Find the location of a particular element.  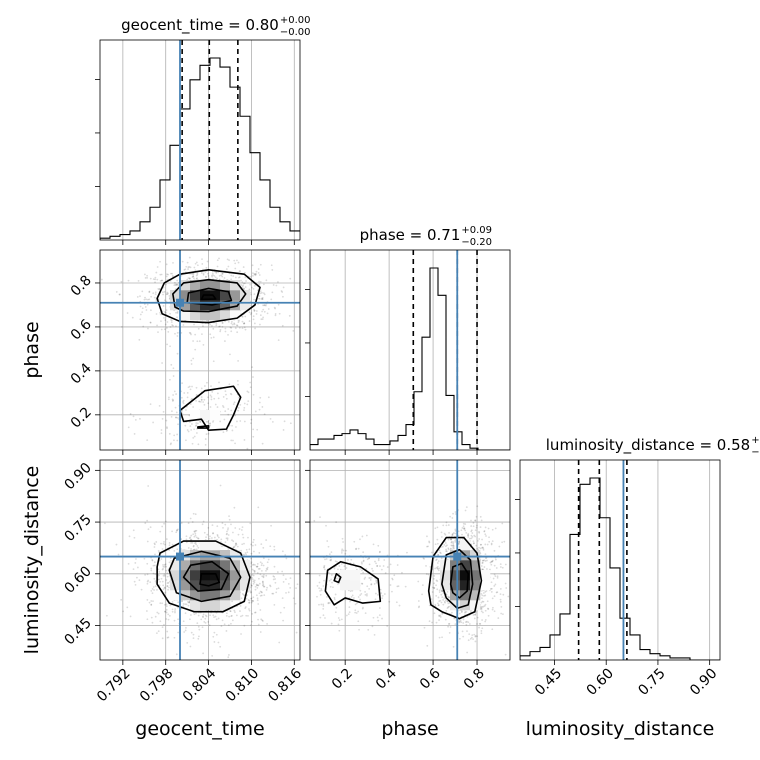

truth-marker is located at coordinates (180, 302).